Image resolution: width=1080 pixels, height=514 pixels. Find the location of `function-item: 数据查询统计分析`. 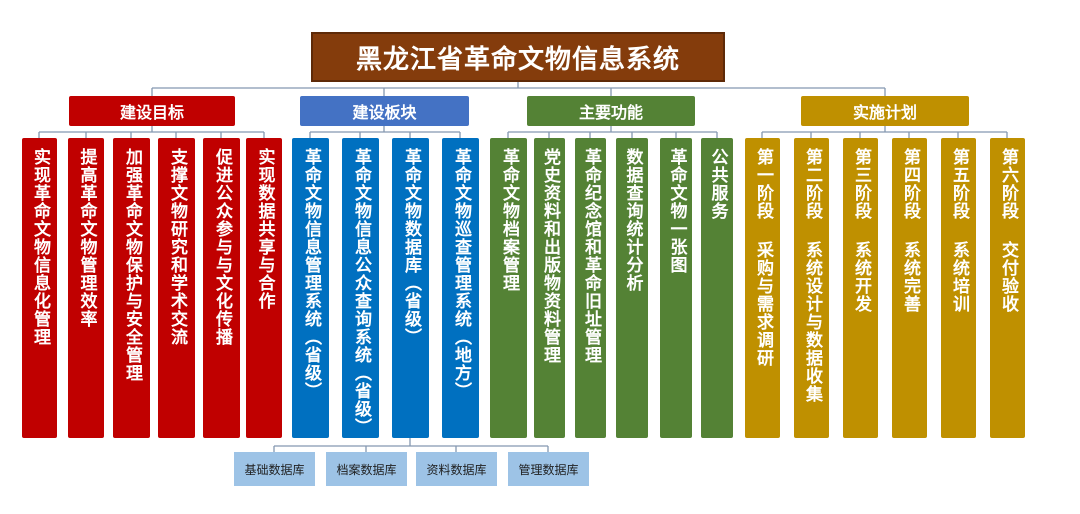

function-item: 数据查询统计分析 is located at coordinates (632, 288).